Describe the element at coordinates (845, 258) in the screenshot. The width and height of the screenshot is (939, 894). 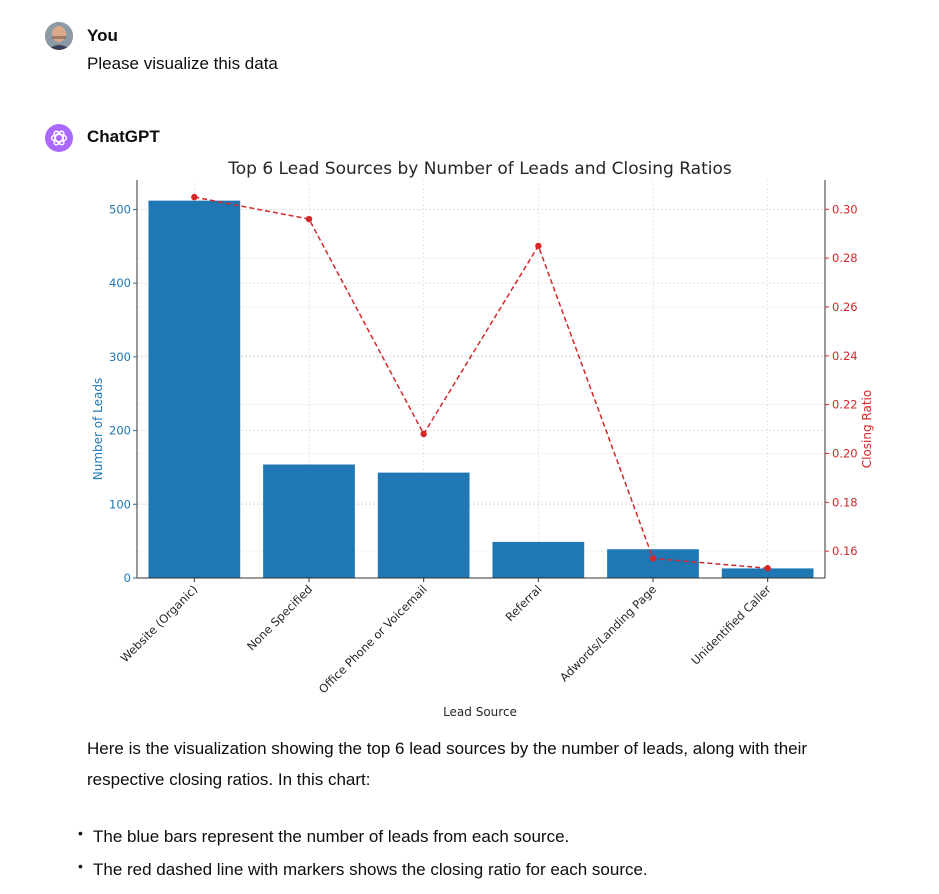
I see `y2-tick-label: 0.28` at that location.